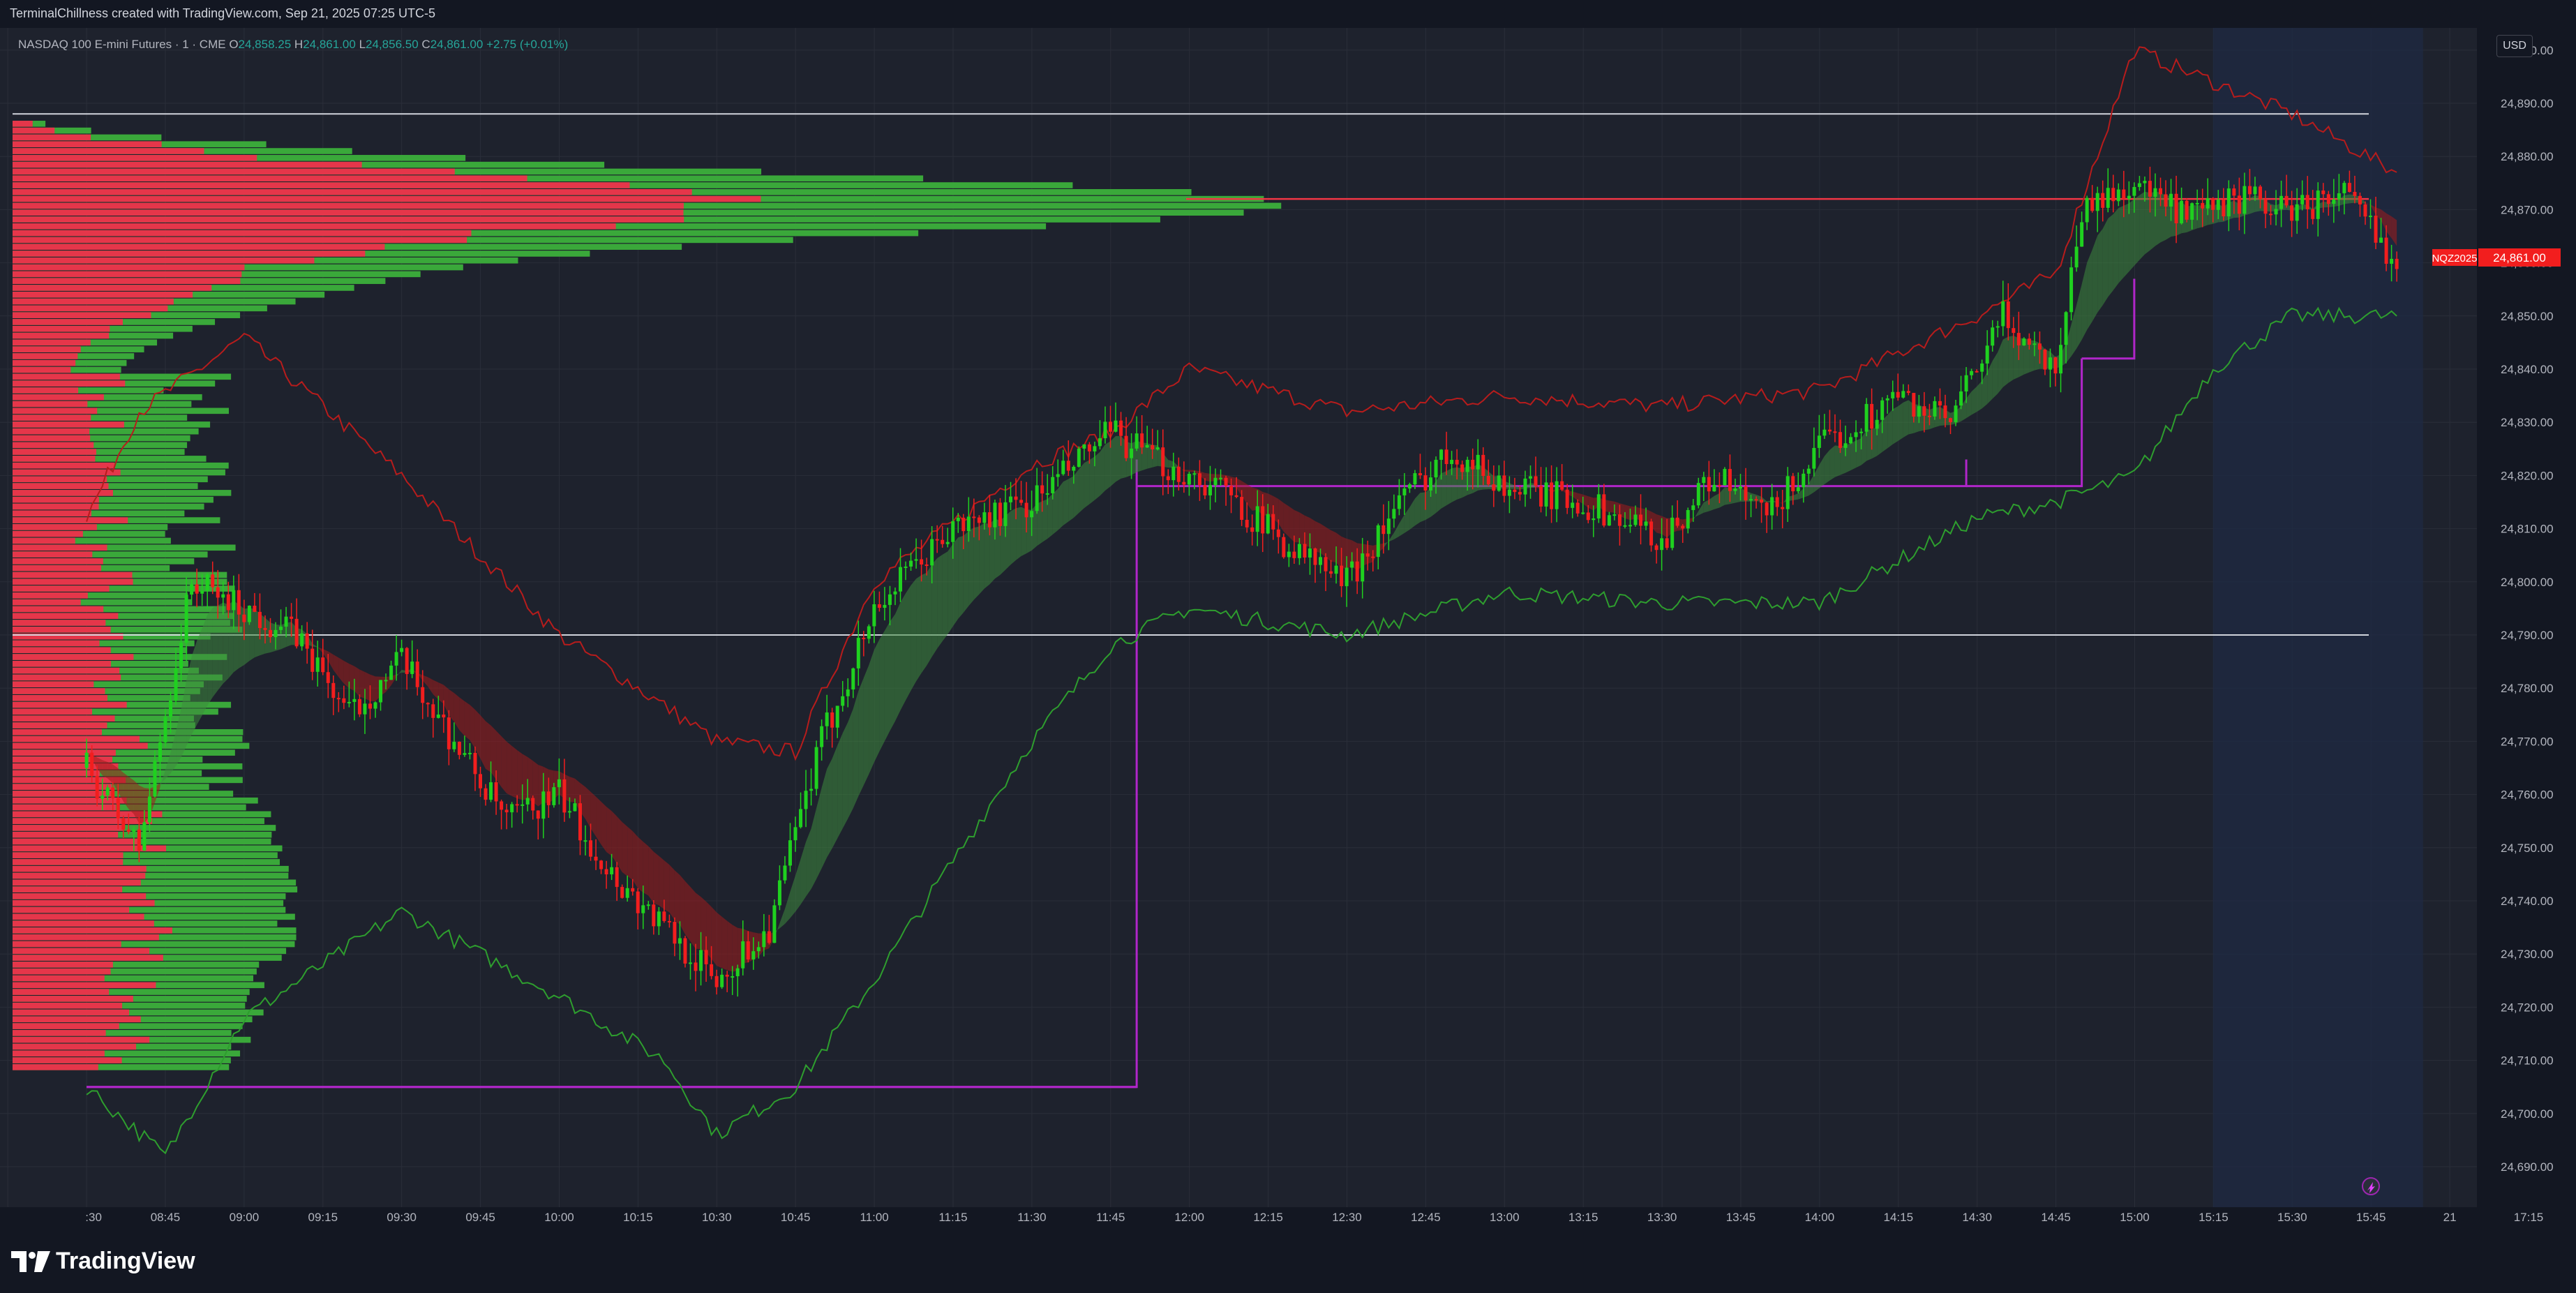  What do you see at coordinates (234, 44) in the screenshot?
I see `open-label: O` at bounding box center [234, 44].